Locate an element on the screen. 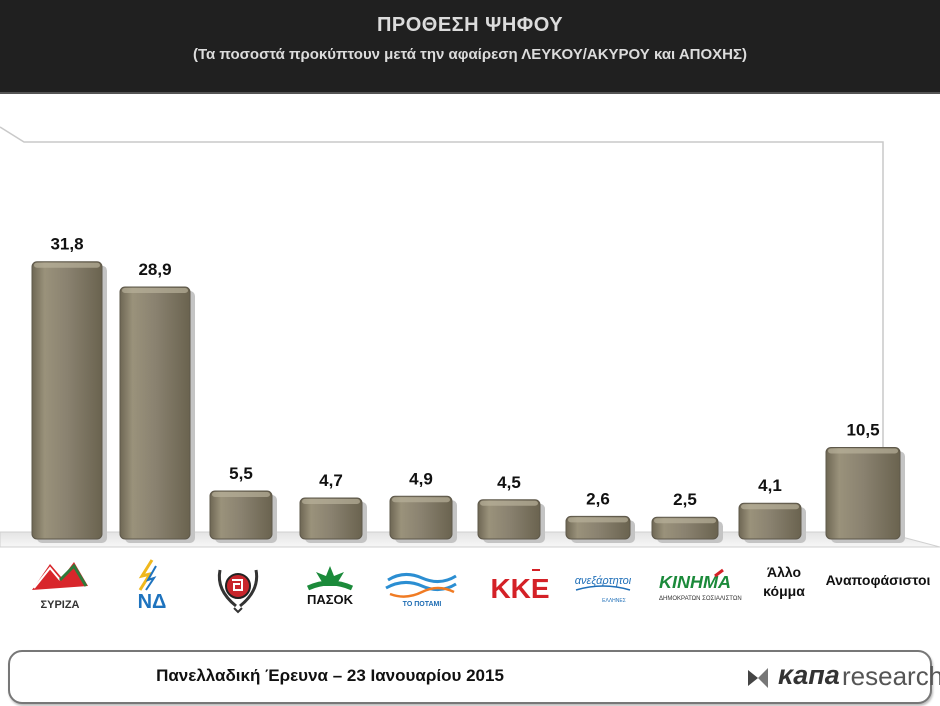 This screenshot has width=940, height=706. potami-logo: ΤΟ ΠΟΤΑΜΙ is located at coordinates (421, 590).